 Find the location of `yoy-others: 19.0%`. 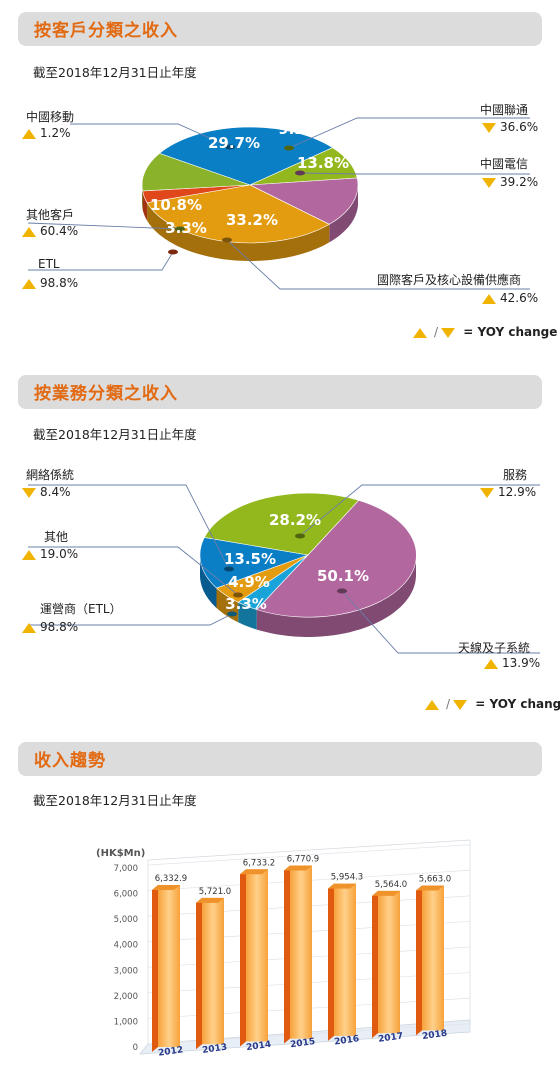

yoy-others: 19.0% is located at coordinates (50, 554).